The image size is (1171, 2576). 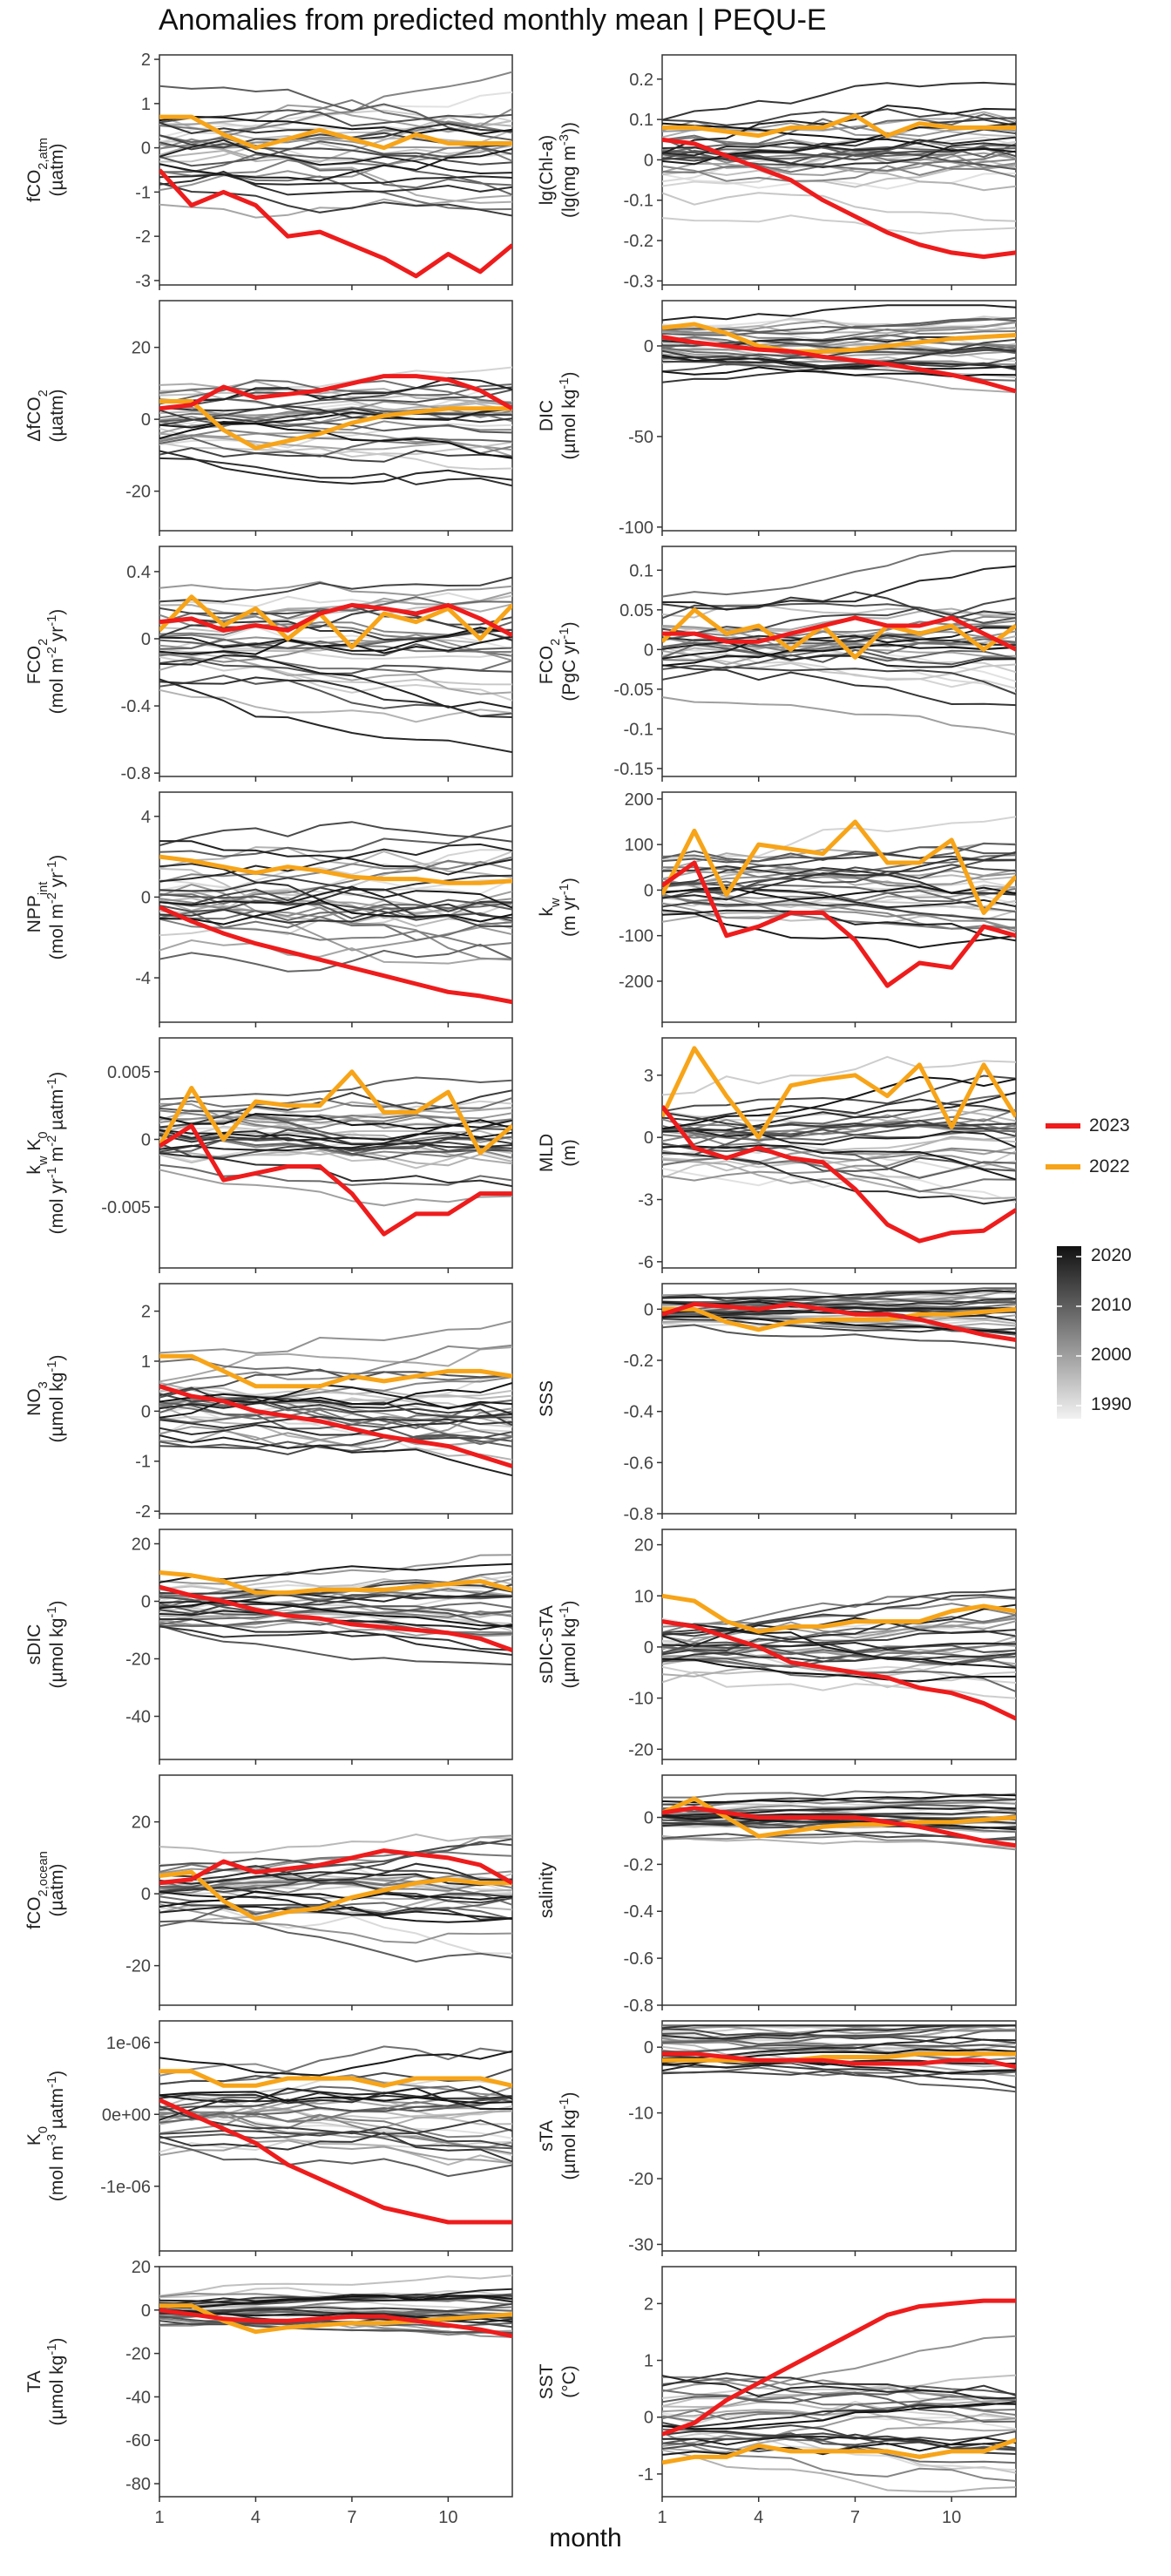 I want to click on series-year-1997, so click(x=839, y=2471).